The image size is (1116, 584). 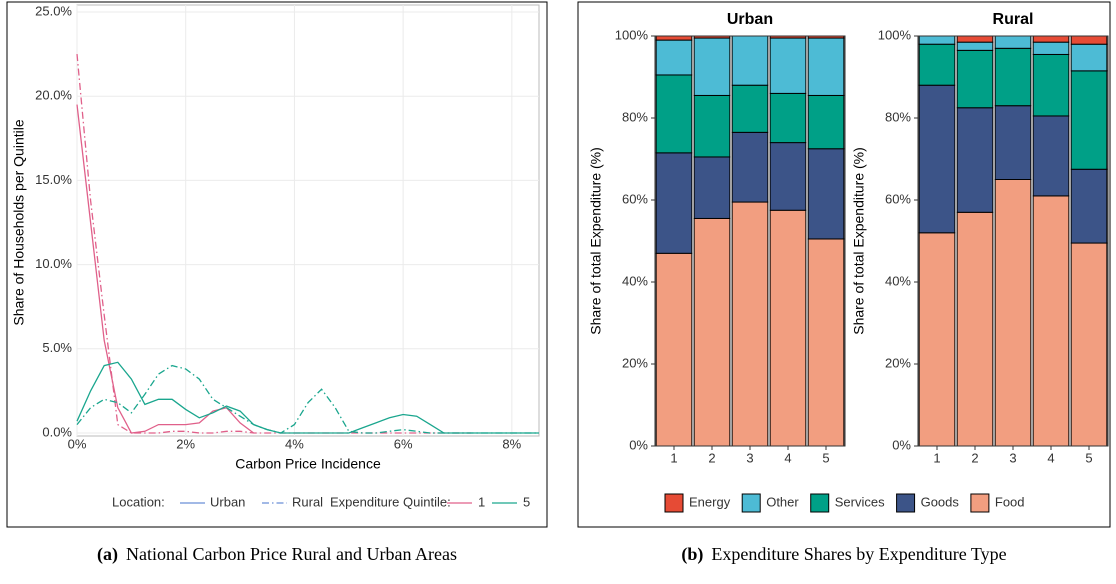 I want to click on caption-text: Expenditure Shares by Expenditure Type, so click(x=858, y=554).